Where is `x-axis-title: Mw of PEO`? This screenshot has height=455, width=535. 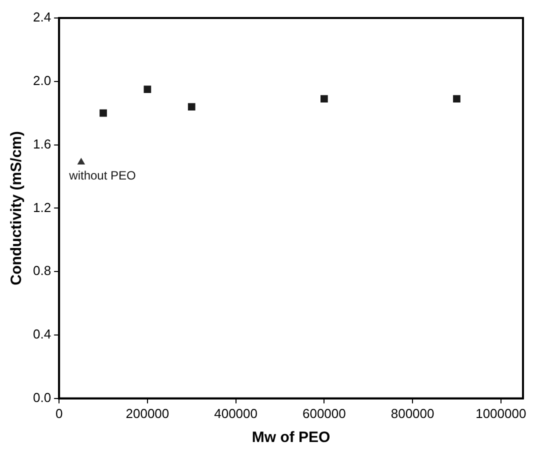
x-axis-title: Mw of PEO is located at coordinates (291, 437).